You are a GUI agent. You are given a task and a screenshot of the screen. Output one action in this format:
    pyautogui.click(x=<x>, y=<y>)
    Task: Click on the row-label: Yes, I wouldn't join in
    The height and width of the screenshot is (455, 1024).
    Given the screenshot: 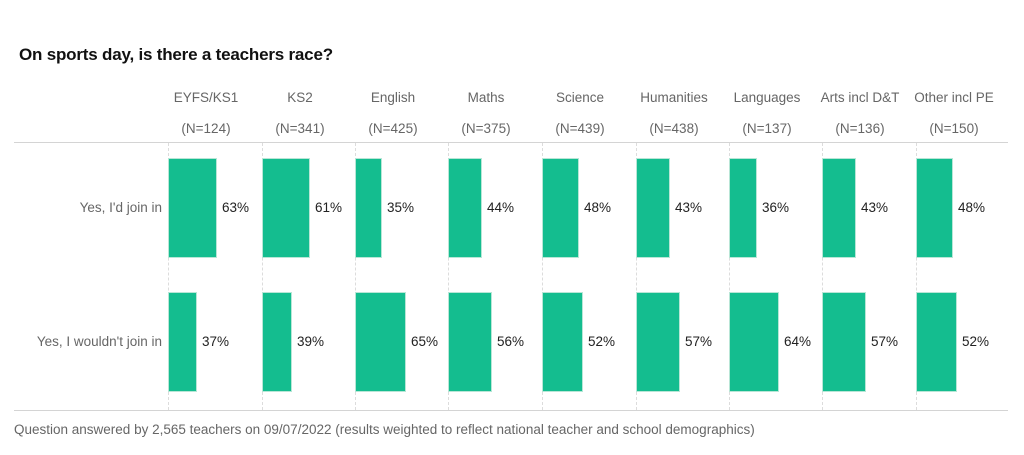 What is the action you would take?
    pyautogui.click(x=99, y=341)
    